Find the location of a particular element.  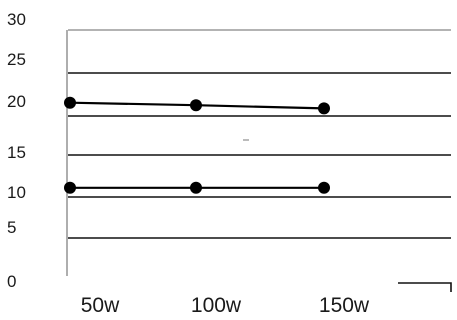

y-tick-labels: 0 5 10 15 20 25 30 is located at coordinates (16, 150).